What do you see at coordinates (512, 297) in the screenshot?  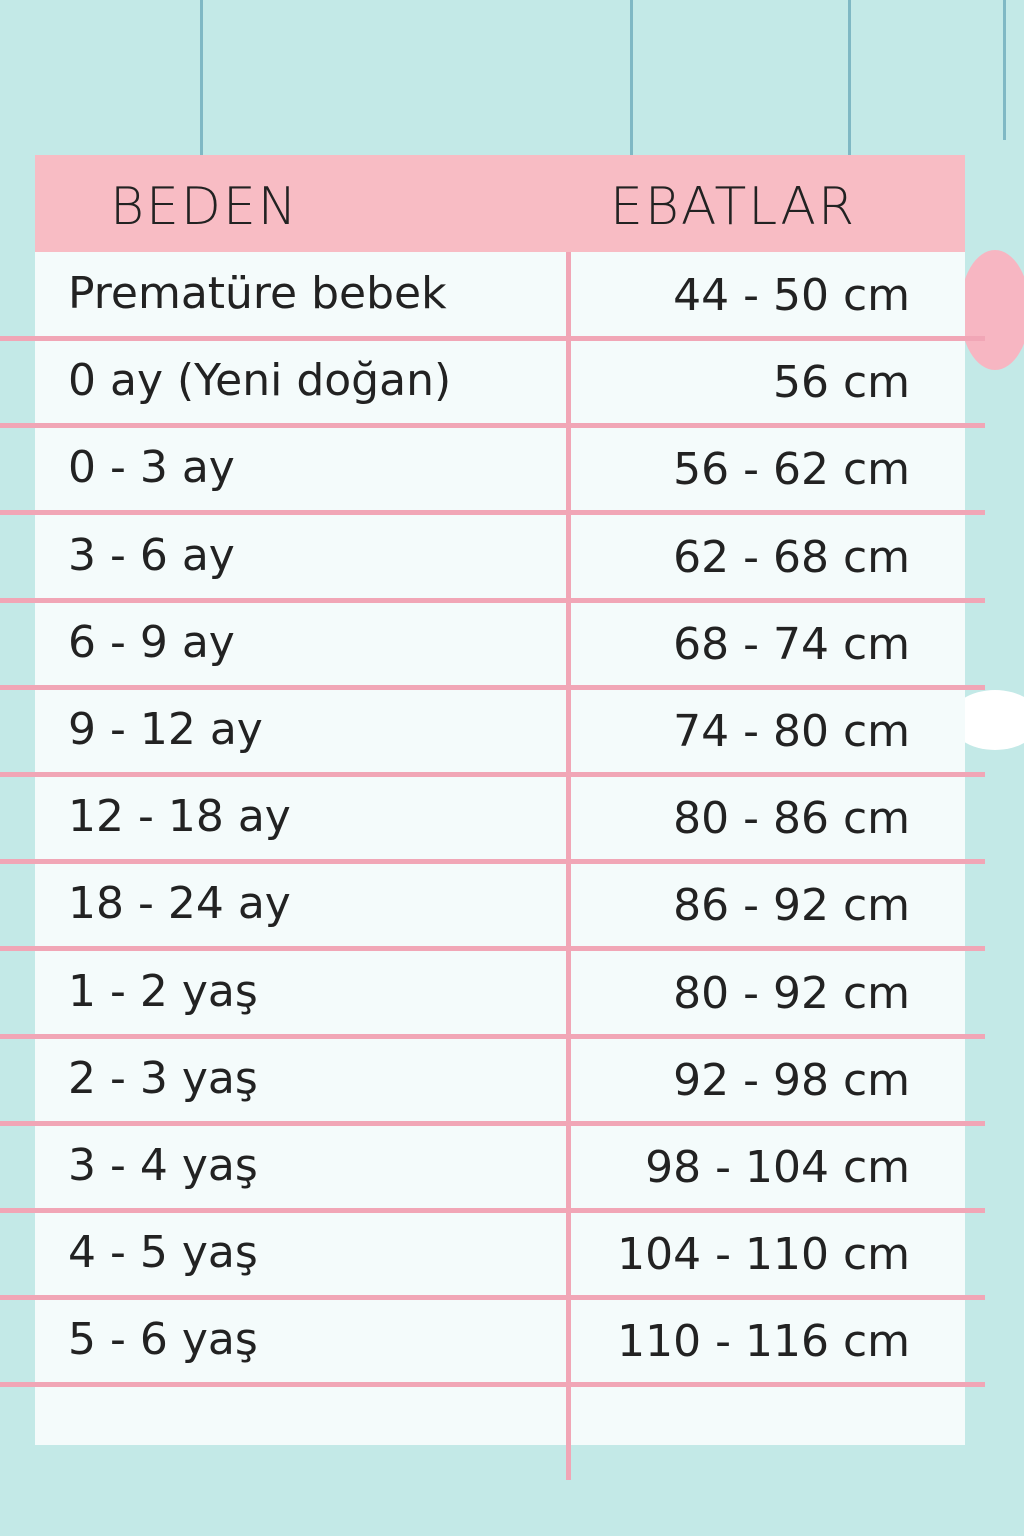 I see `table-row: Prematüre bebek 44 - 50 cm` at bounding box center [512, 297].